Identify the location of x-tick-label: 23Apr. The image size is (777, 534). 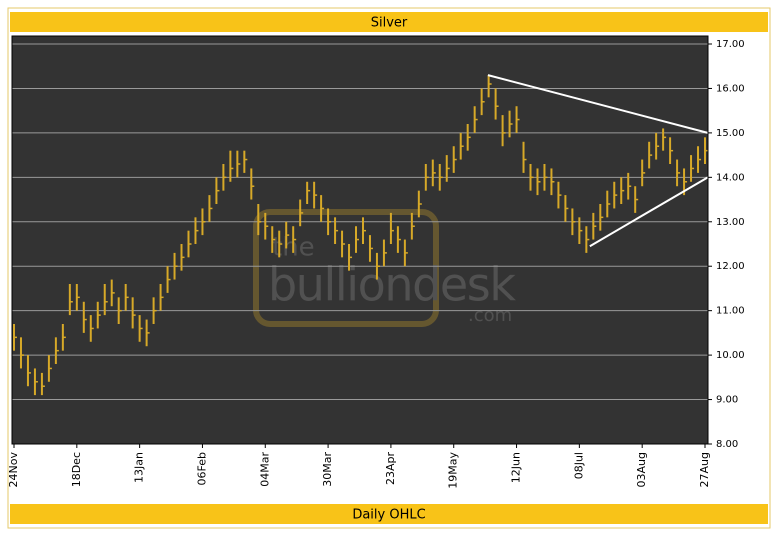
(390, 469).